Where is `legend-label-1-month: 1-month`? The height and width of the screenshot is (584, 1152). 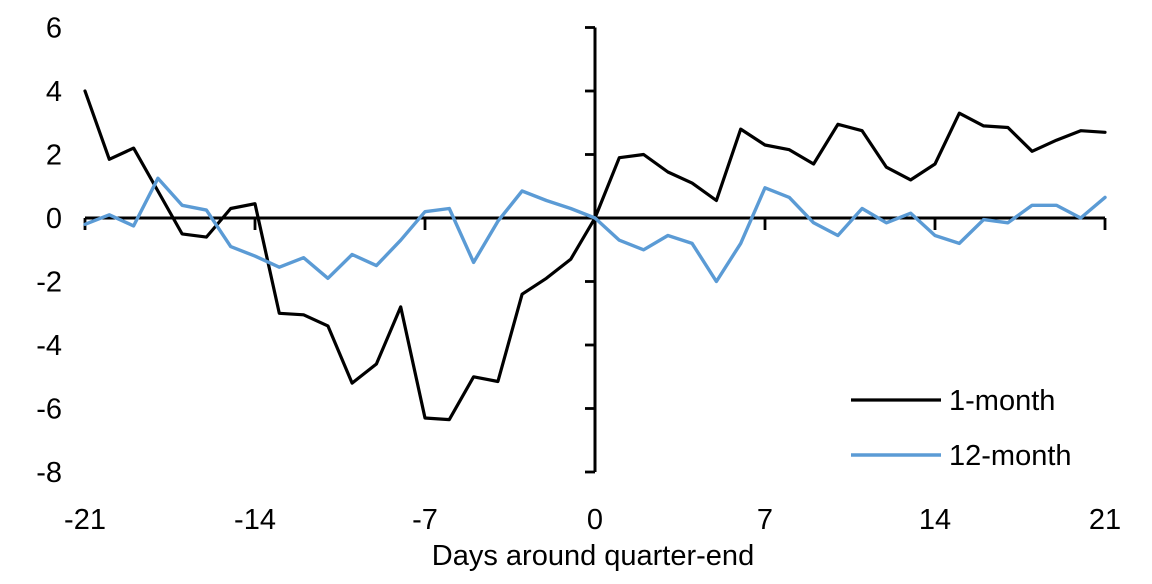 legend-label-1-month: 1-month is located at coordinates (1002, 401).